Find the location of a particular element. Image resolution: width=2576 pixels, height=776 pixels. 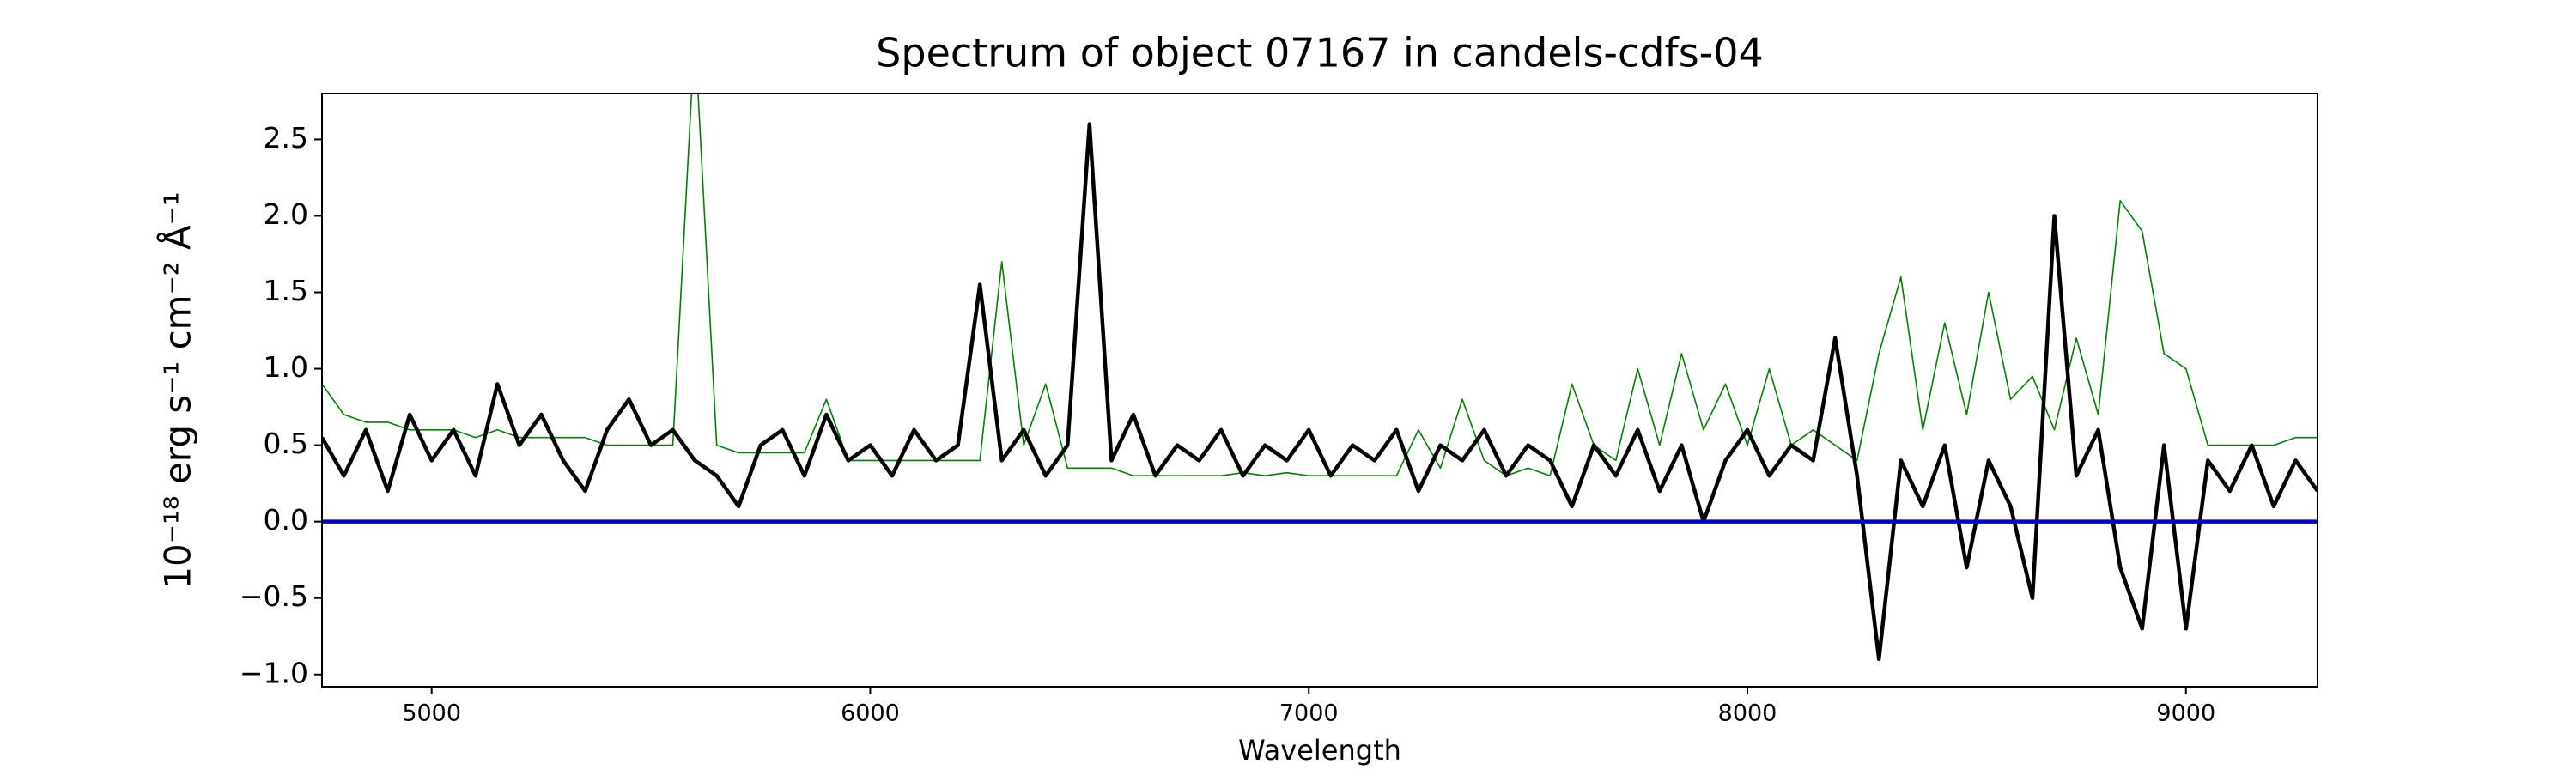

y-tick-label: −0.5 is located at coordinates (274, 596).